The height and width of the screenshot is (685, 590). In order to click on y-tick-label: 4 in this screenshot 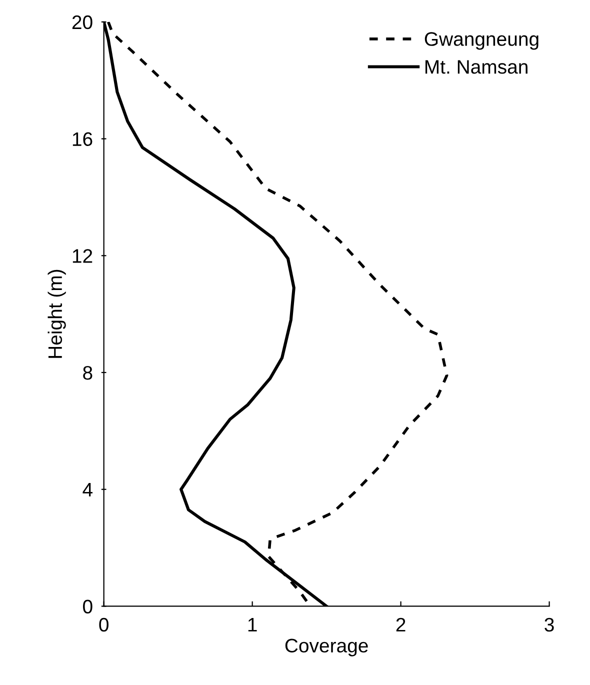, I will do `click(87, 489)`.